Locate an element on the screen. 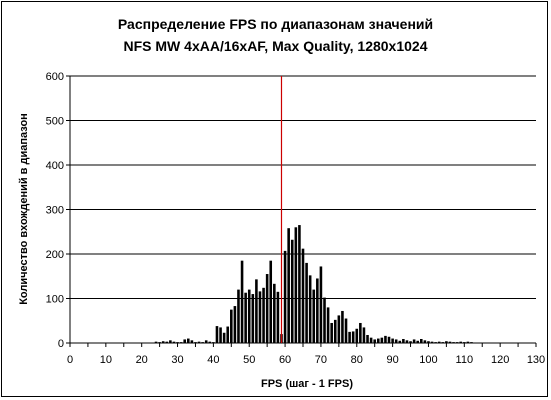 The width and height of the screenshot is (551, 400). x-tick-label: 20 is located at coordinates (142, 360).